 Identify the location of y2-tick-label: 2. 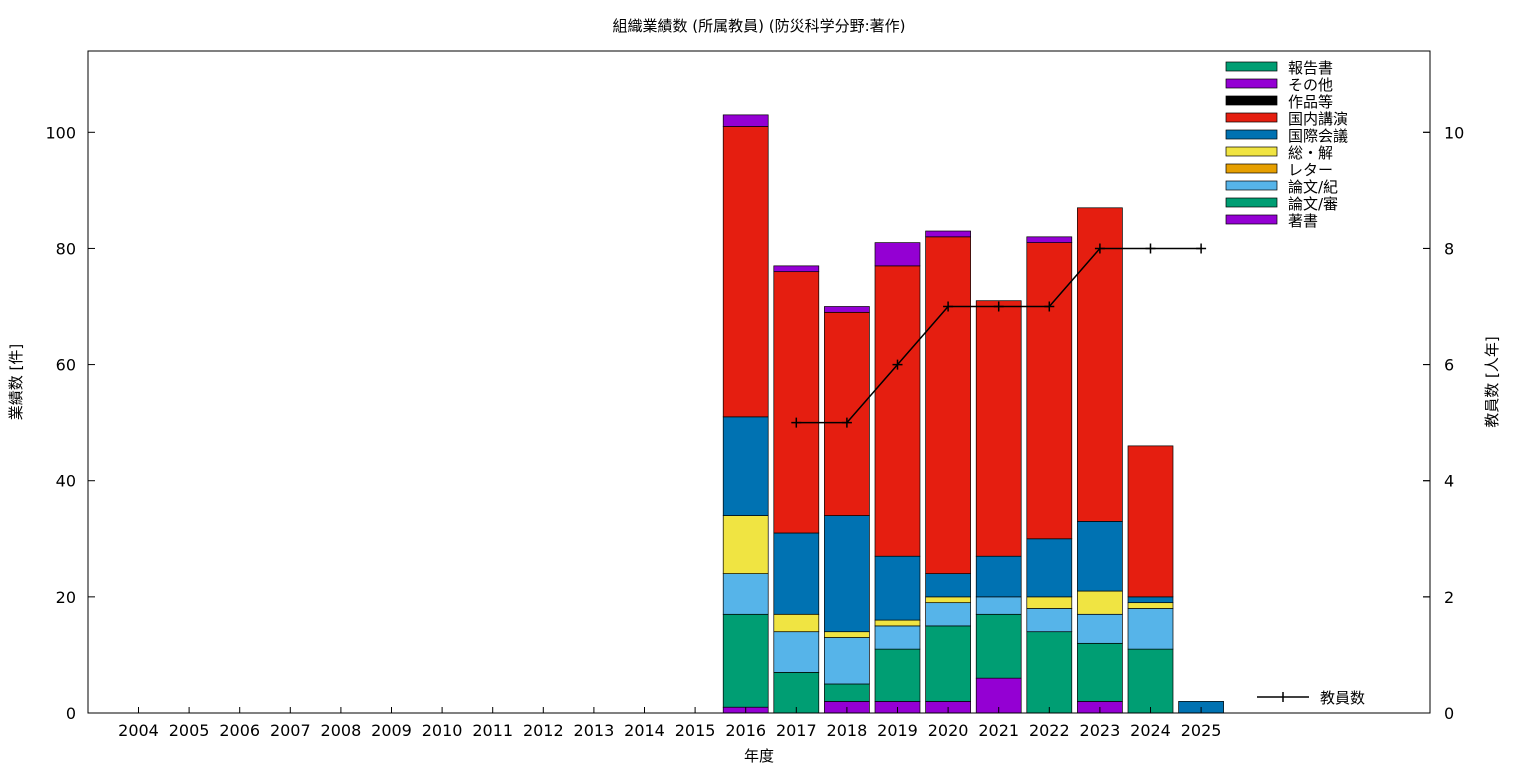
(1449, 597).